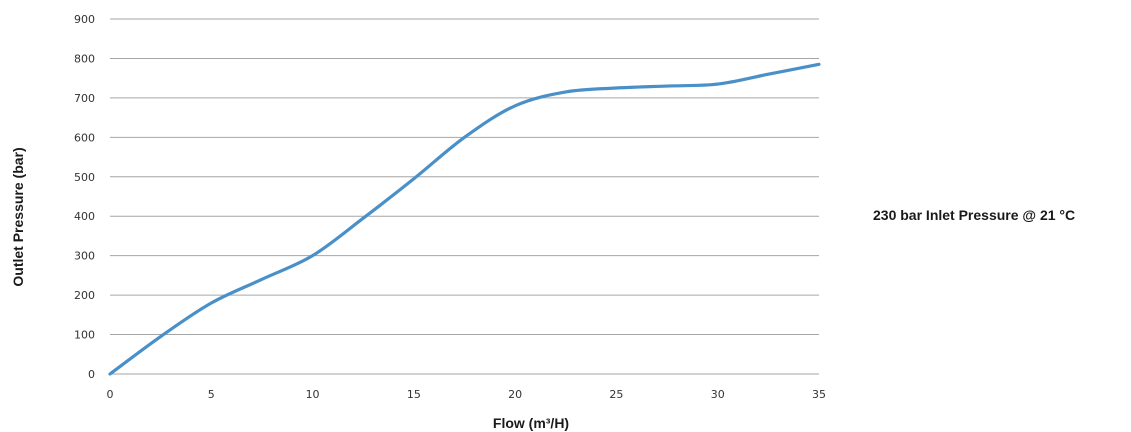  I want to click on y-tick-label: 400, so click(84, 216).